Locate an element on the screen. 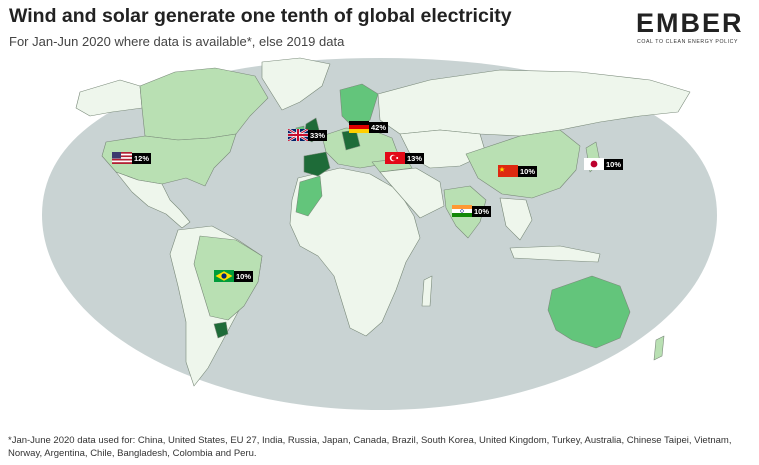  value-india: 10% is located at coordinates (482, 211).